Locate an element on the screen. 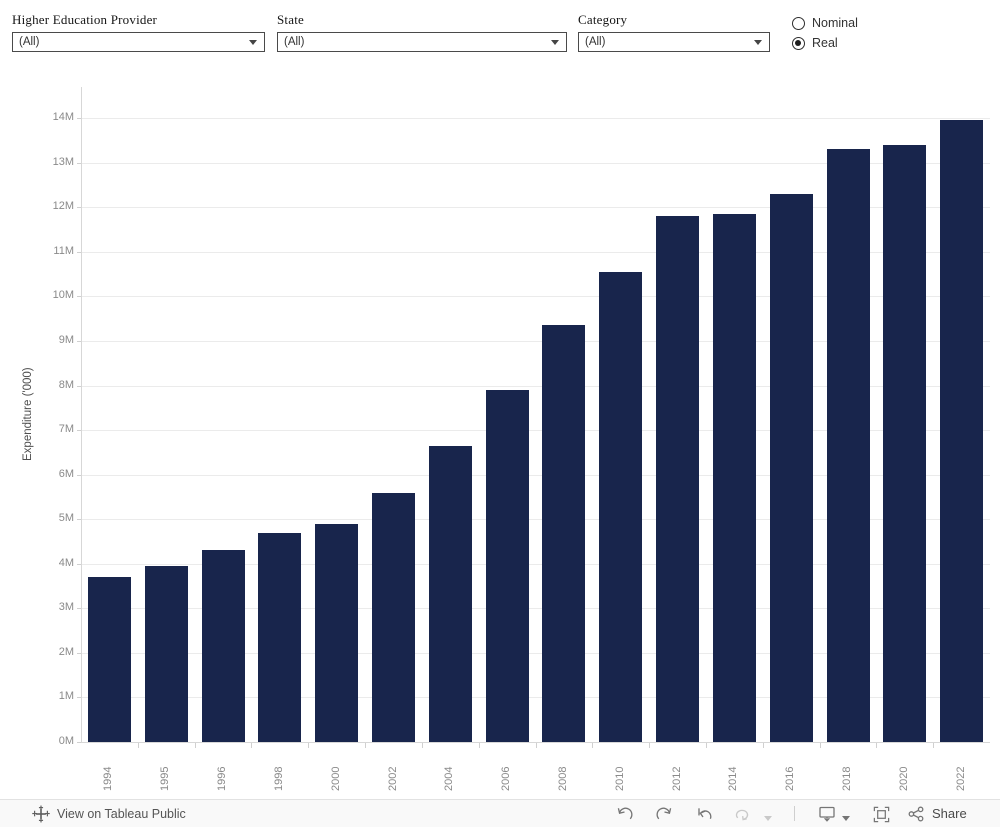  y-tick-label: 9M is located at coordinates (66, 340).